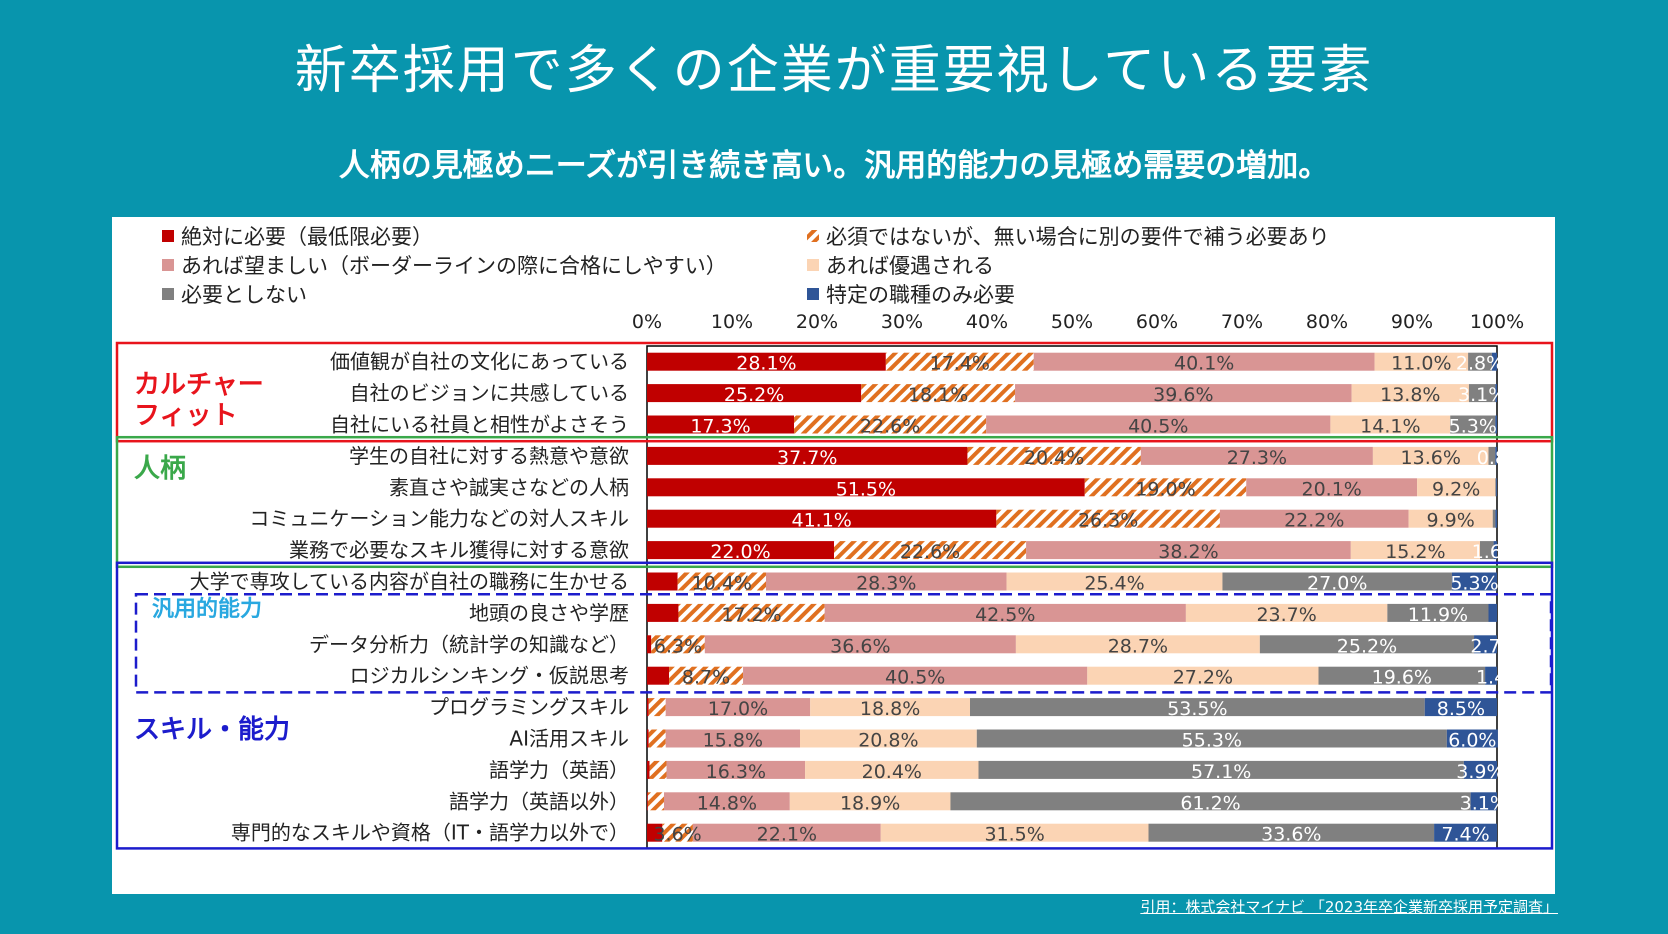 The width and height of the screenshot is (1668, 934). What do you see at coordinates (1157, 322) in the screenshot?
I see `x-tick-label: 60%` at bounding box center [1157, 322].